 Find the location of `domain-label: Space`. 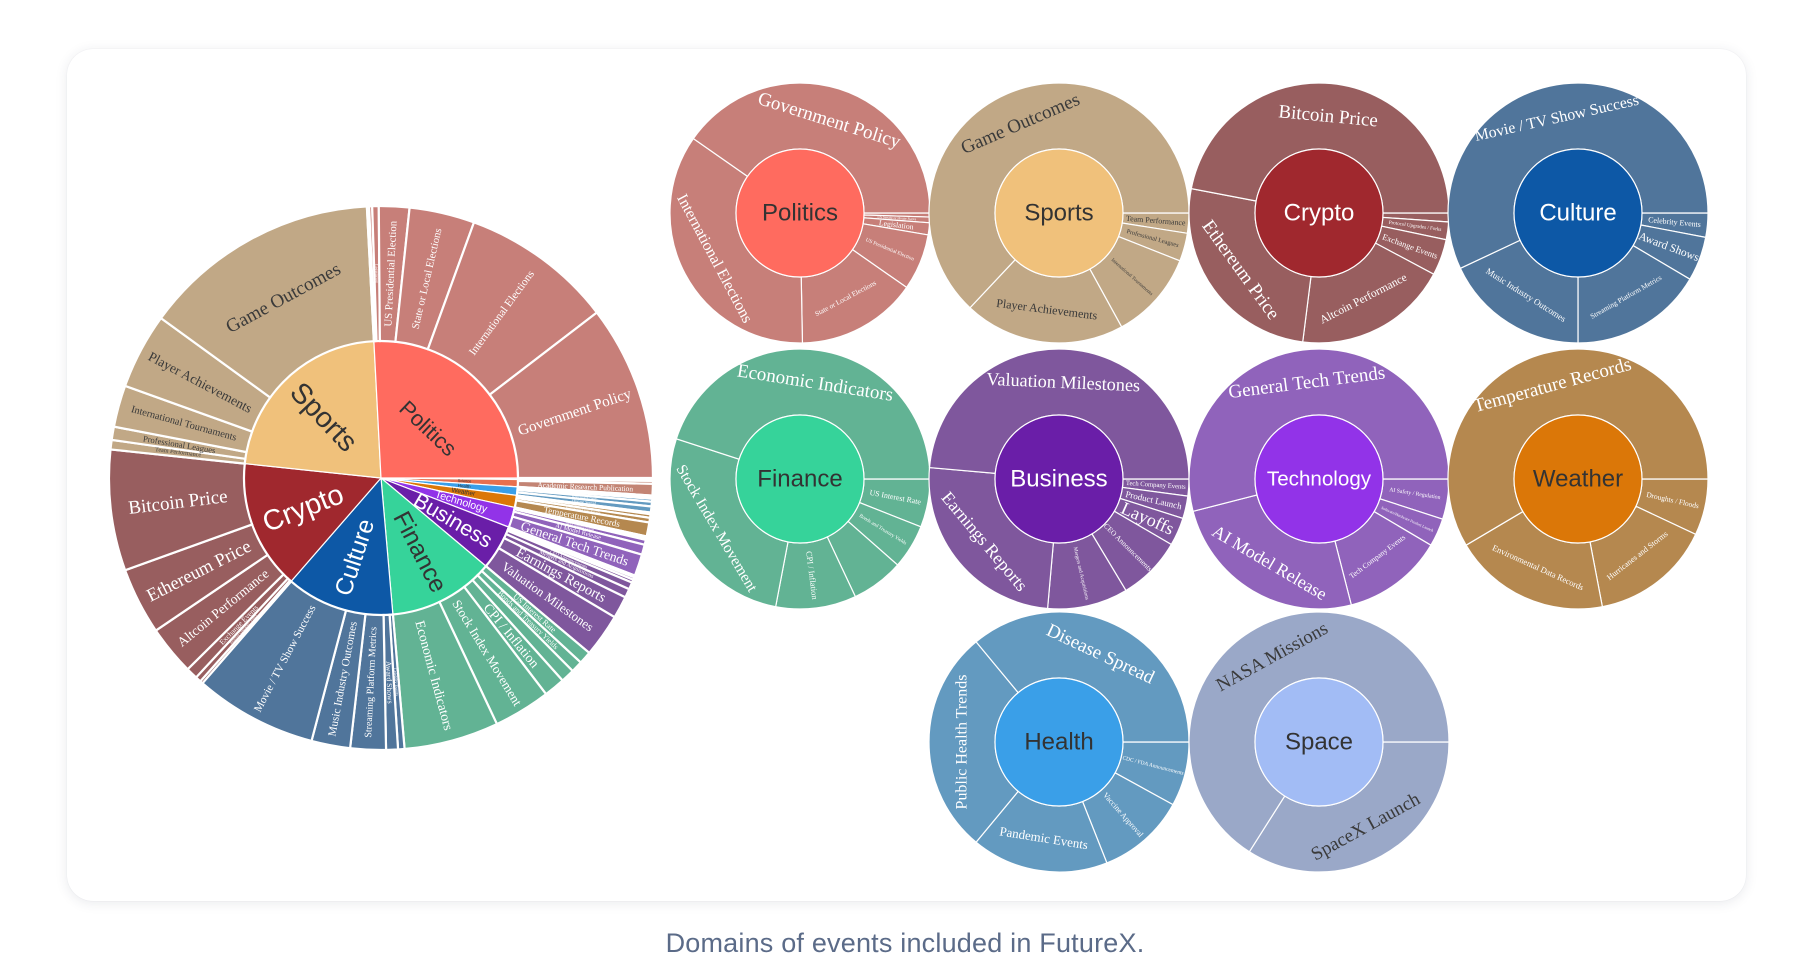

domain-label: Space is located at coordinates (1319, 742).